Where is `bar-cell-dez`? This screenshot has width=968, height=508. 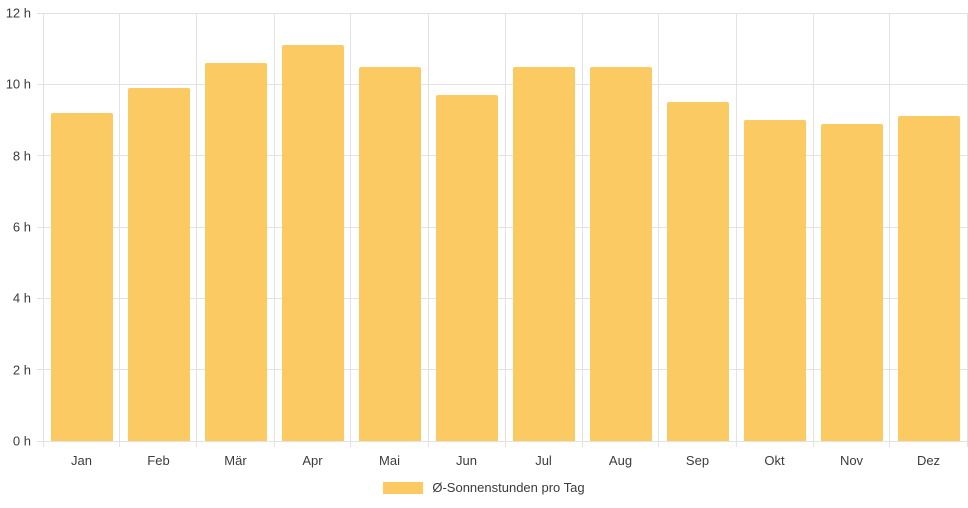 bar-cell-dez is located at coordinates (928, 227).